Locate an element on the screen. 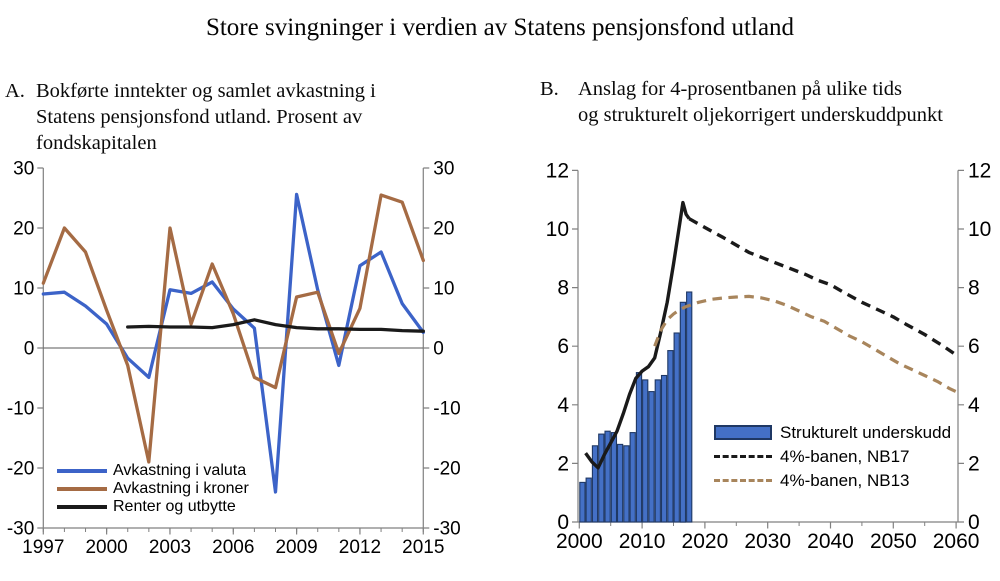 This screenshot has width=1000, height=581. nb17-dashed-line is located at coordinates (823, 287).